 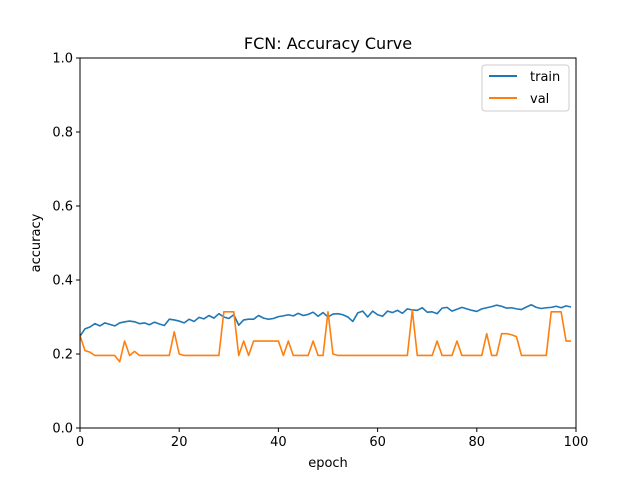 I want to click on x-tick-label: 60, so click(x=377, y=442).